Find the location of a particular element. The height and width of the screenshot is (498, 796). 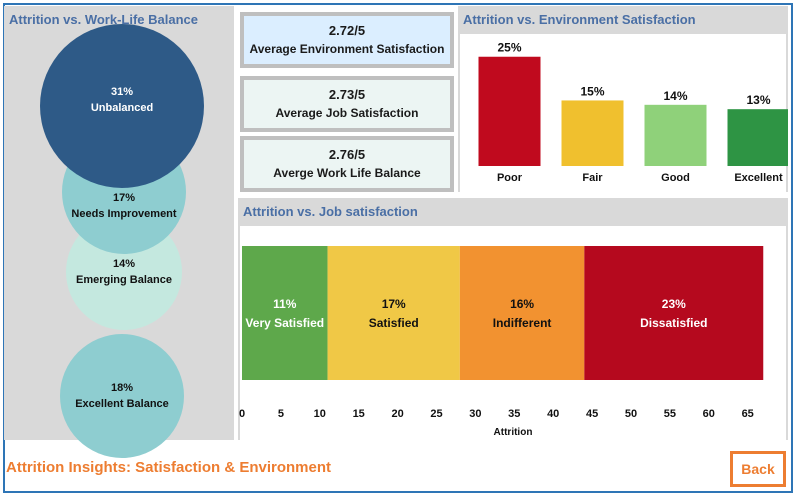

bubble-label: Emerging Balance is located at coordinates (124, 280).